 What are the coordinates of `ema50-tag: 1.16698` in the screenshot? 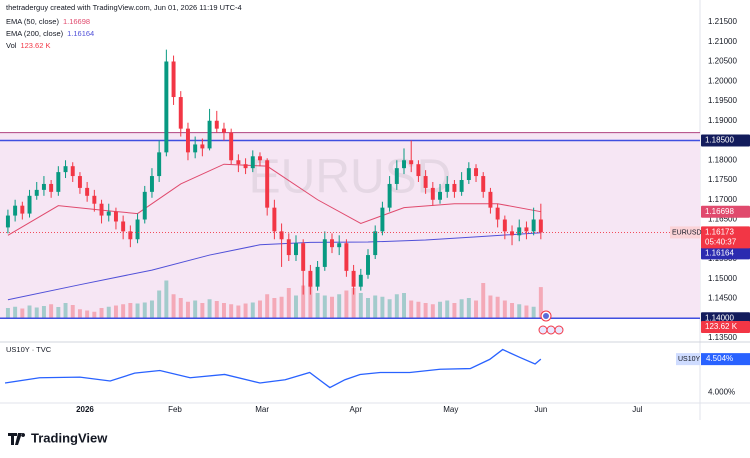 It's located at (719, 211).